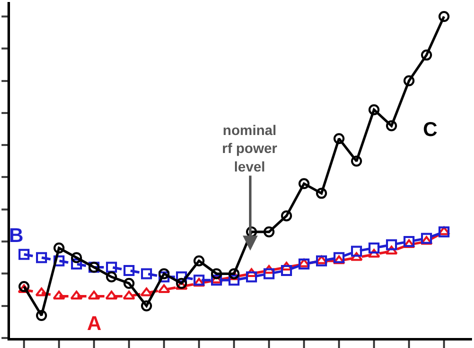 The height and width of the screenshot is (348, 474). I want to click on series-label: A, so click(94, 324).